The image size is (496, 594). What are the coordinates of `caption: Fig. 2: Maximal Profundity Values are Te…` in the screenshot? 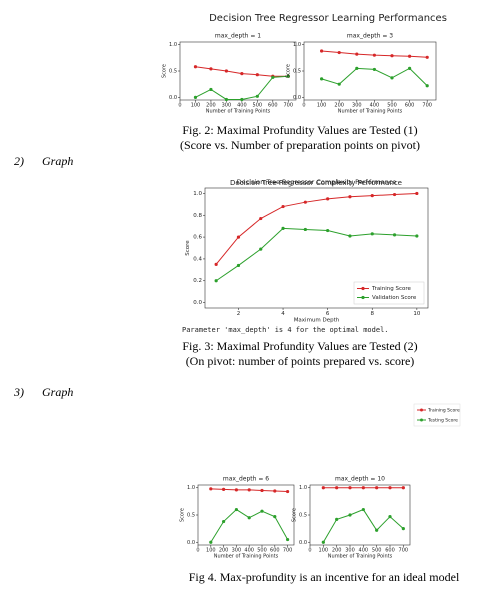 It's located at (299, 130).